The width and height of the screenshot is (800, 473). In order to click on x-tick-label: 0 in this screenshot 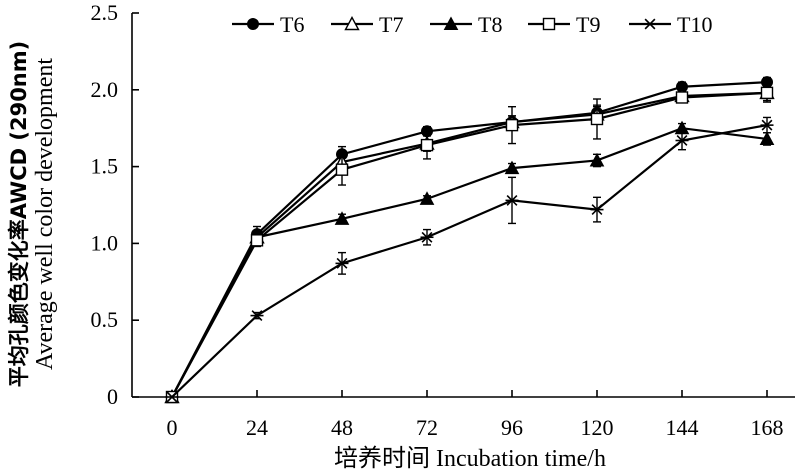, I will do `click(172, 427)`.